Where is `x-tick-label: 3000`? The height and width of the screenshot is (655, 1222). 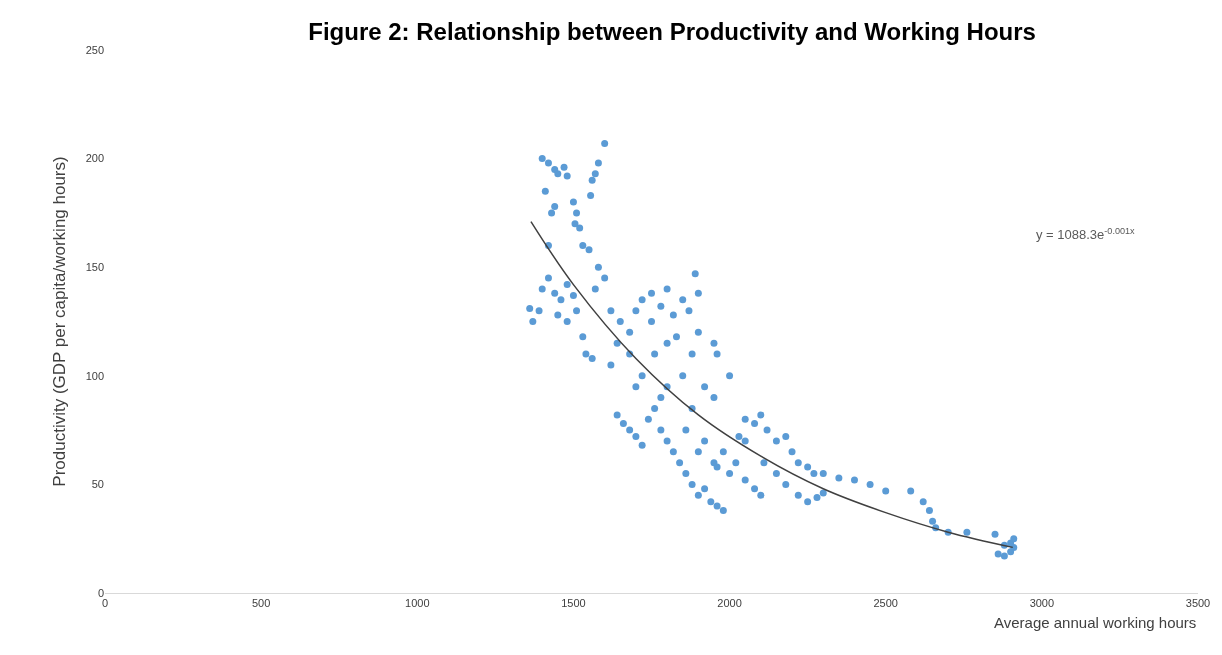 x-tick-label: 3000 is located at coordinates (1042, 603).